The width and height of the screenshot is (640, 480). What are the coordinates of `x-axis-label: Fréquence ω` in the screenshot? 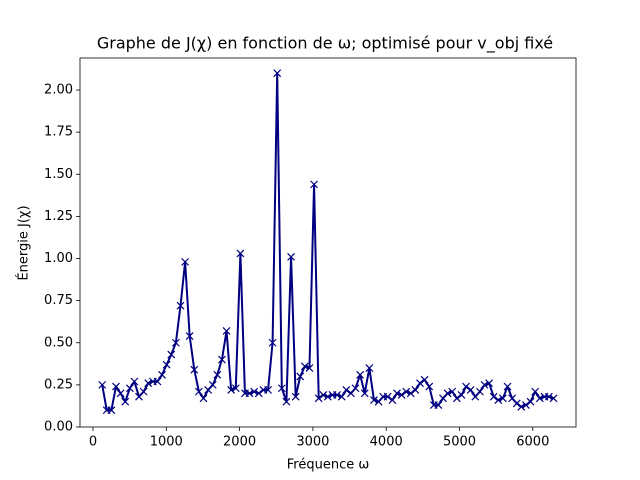 It's located at (328, 465).